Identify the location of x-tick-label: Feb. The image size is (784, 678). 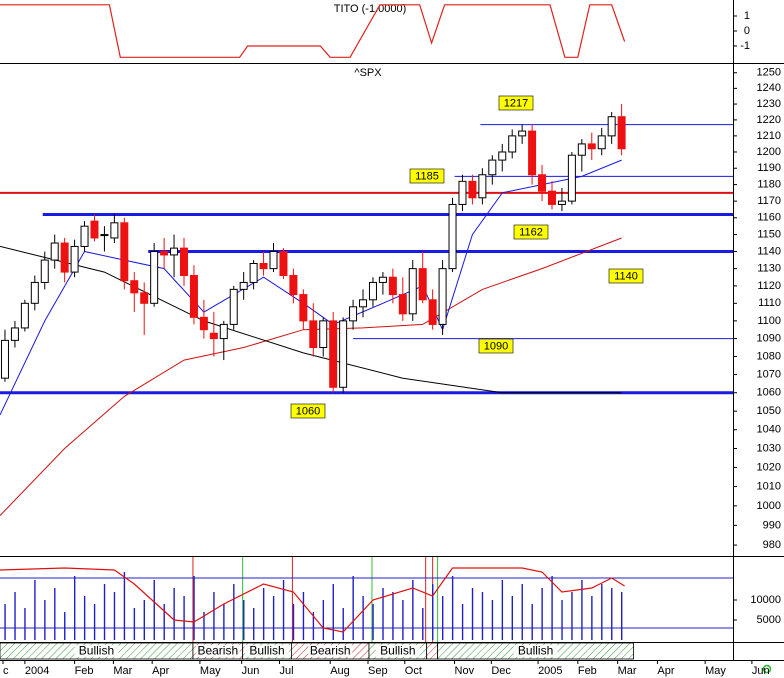
(84, 671).